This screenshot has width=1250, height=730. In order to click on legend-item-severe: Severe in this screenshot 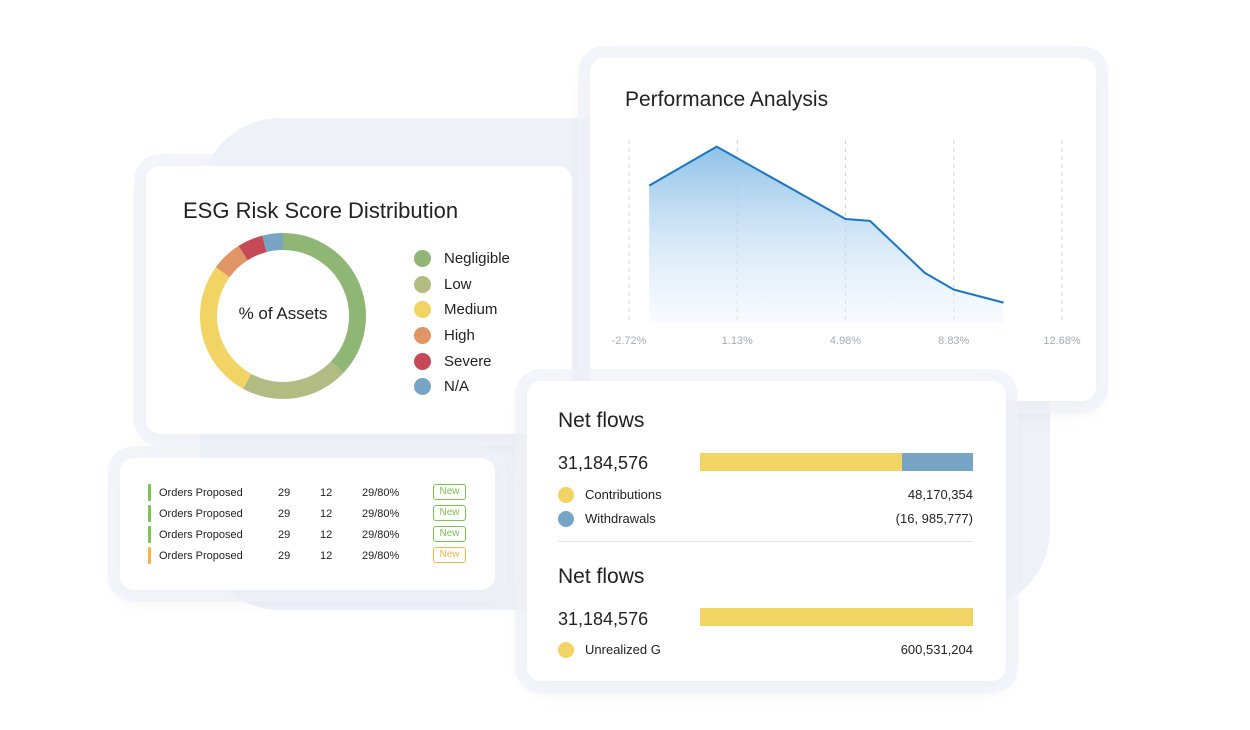, I will do `click(462, 361)`.